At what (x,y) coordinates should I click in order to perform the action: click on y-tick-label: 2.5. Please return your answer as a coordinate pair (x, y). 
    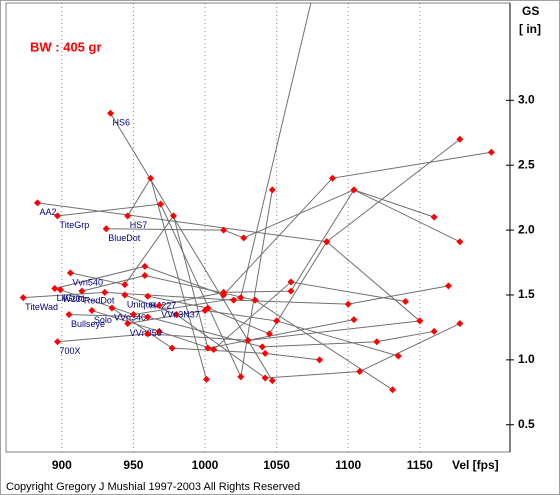
    Looking at the image, I should click on (526, 164).